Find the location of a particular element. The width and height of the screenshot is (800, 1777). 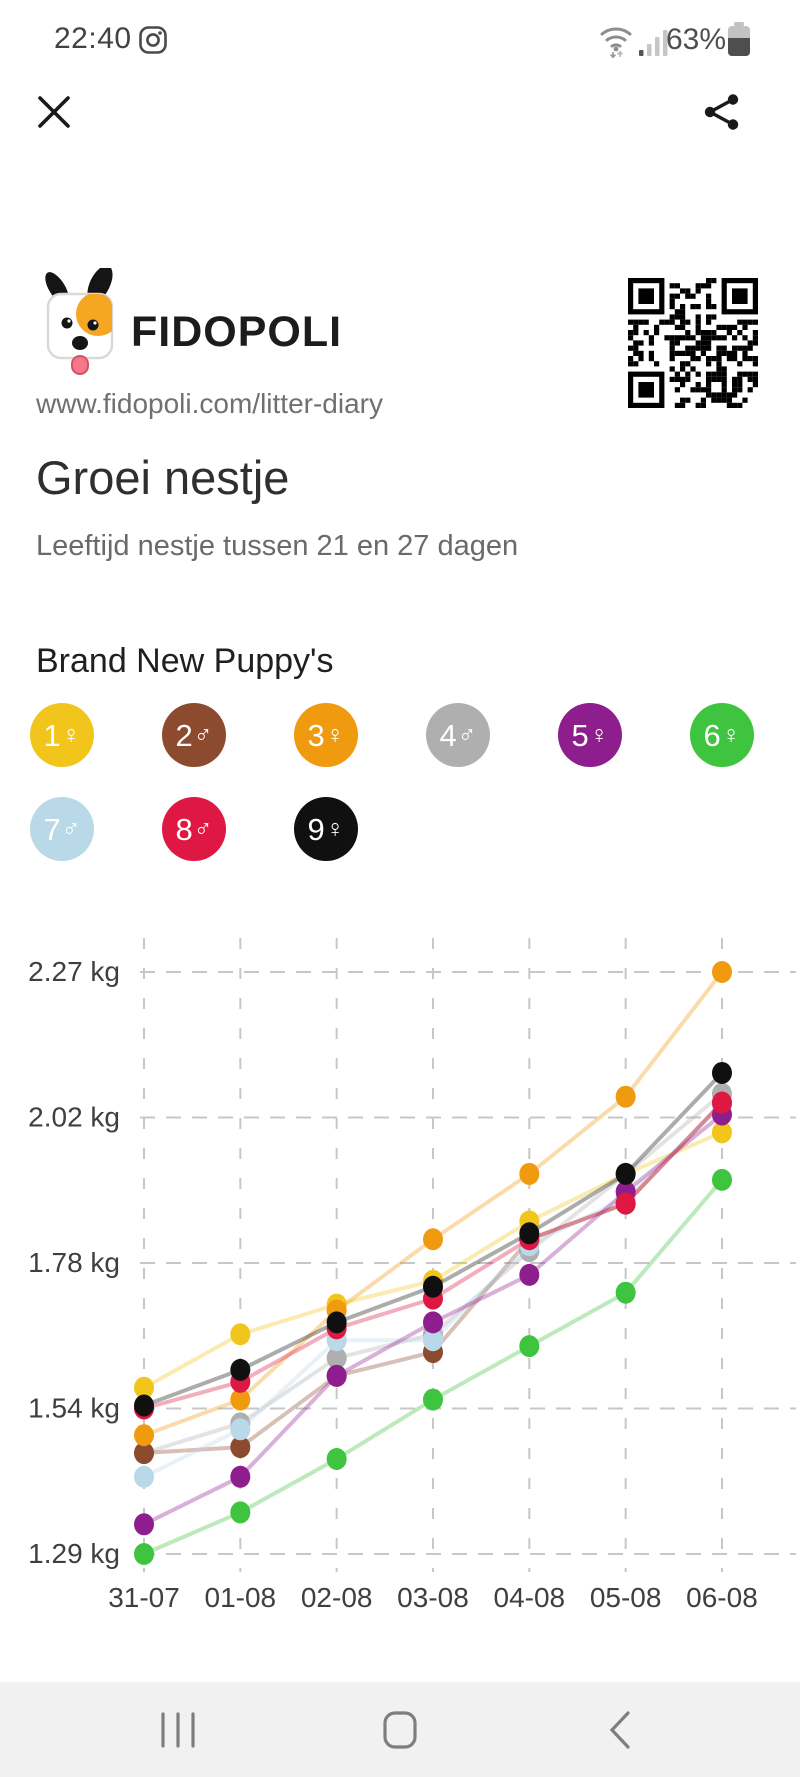

puppy-badge-2: 2 ♂ is located at coordinates (194, 735).